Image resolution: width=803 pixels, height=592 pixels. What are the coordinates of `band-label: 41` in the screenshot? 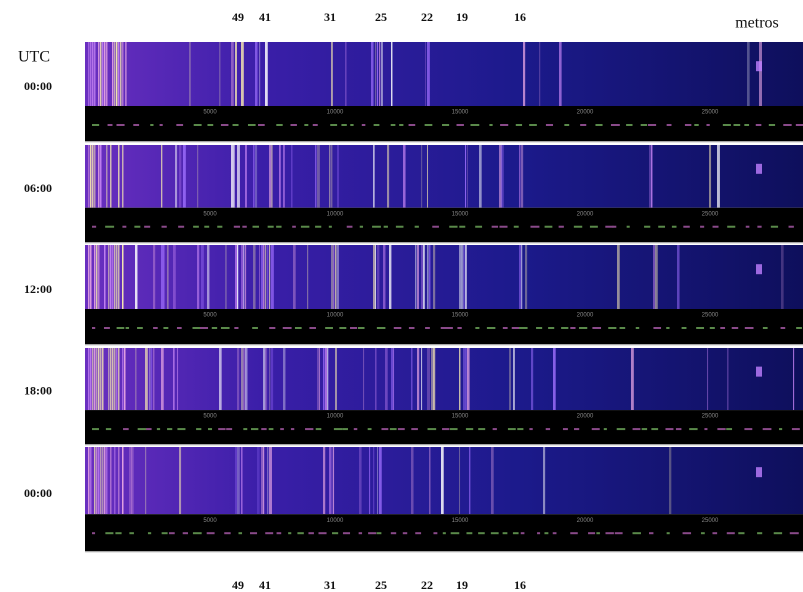 It's located at (265, 17).